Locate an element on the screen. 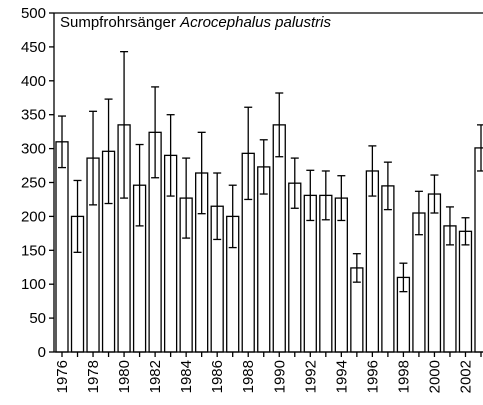  chart-title: Sumpfrohrsänger Acrocephalus palustris is located at coordinates (195, 22).